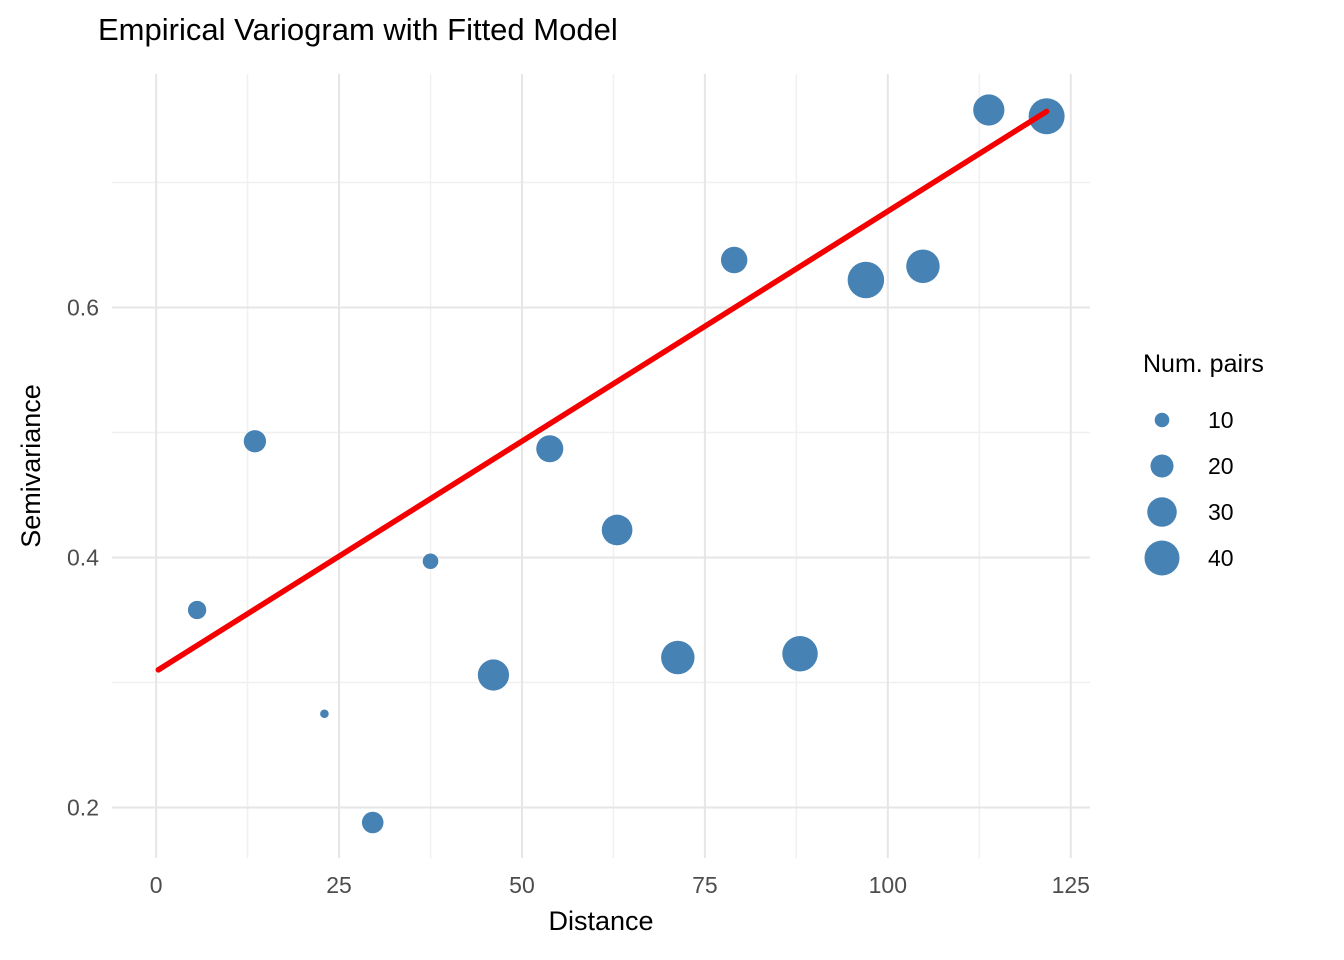  I want to click on x-tick-label: 50, so click(522, 885).